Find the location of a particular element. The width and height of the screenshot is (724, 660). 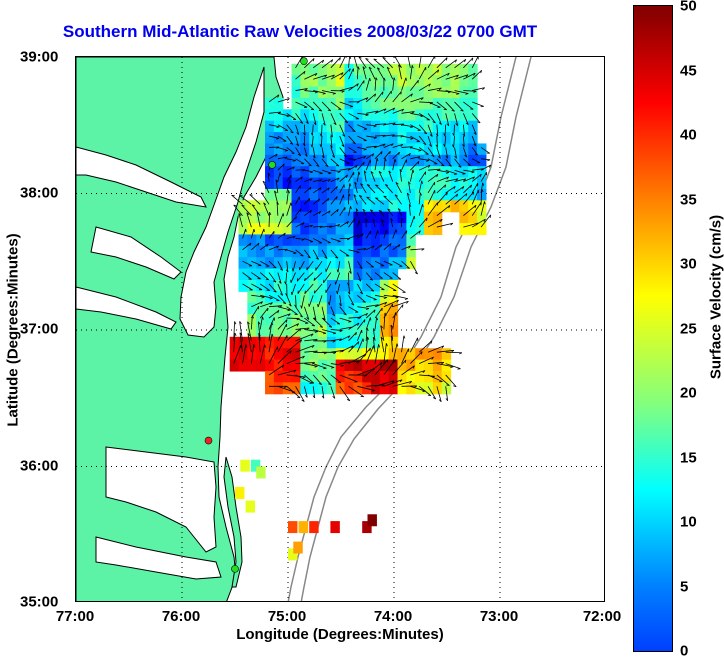

colorbar-tick: 40 is located at coordinates (688, 135).